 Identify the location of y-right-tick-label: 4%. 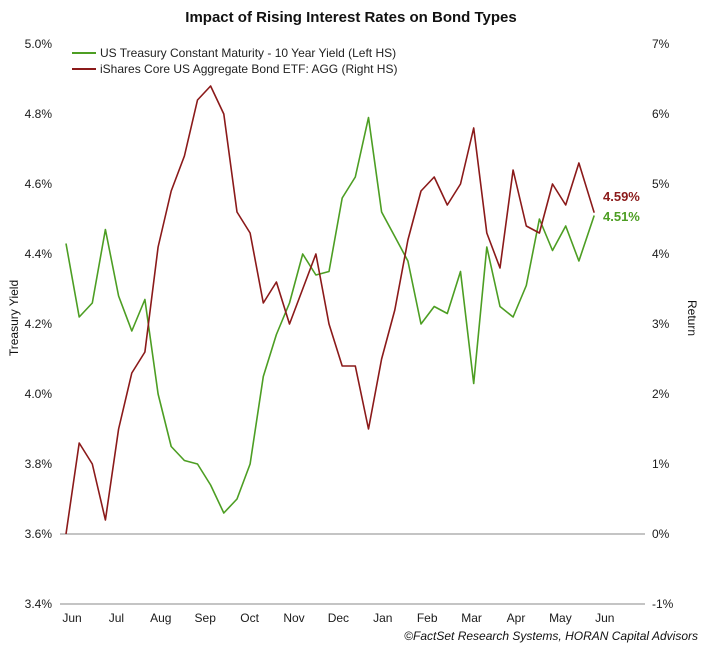
(661, 254).